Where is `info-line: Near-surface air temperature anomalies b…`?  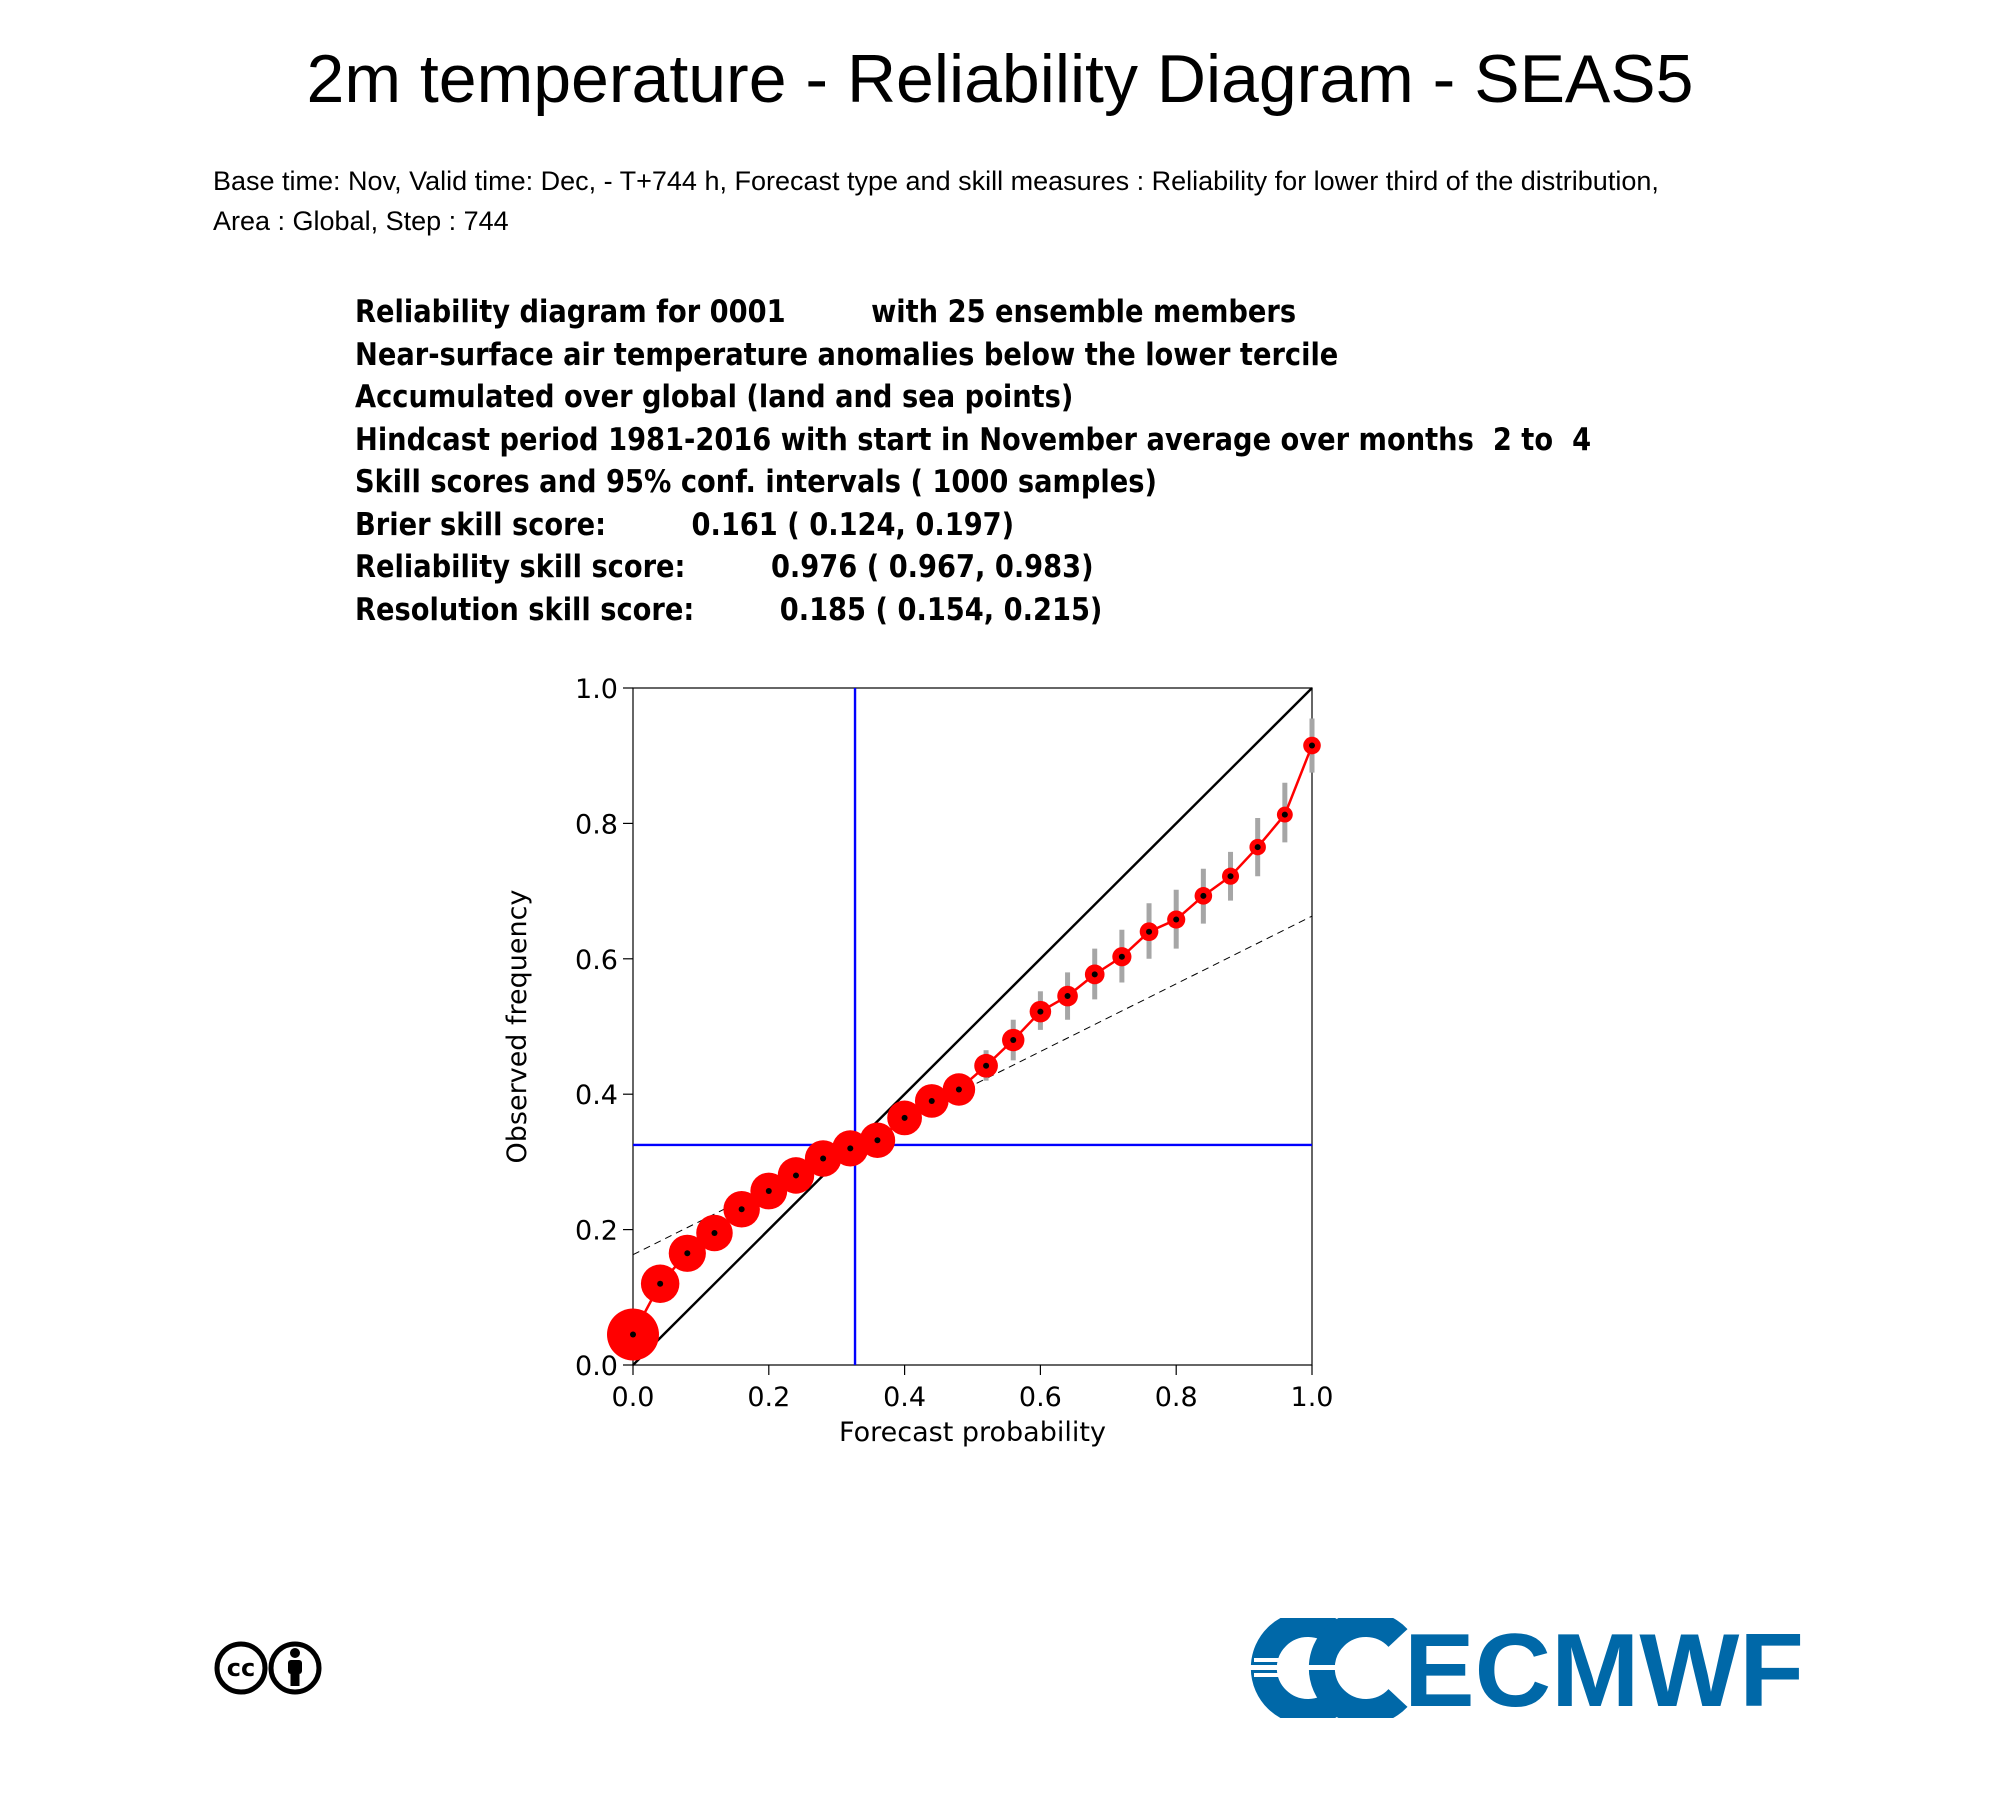
info-line: Near-surface air temperature anomalies b… is located at coordinates (847, 354).